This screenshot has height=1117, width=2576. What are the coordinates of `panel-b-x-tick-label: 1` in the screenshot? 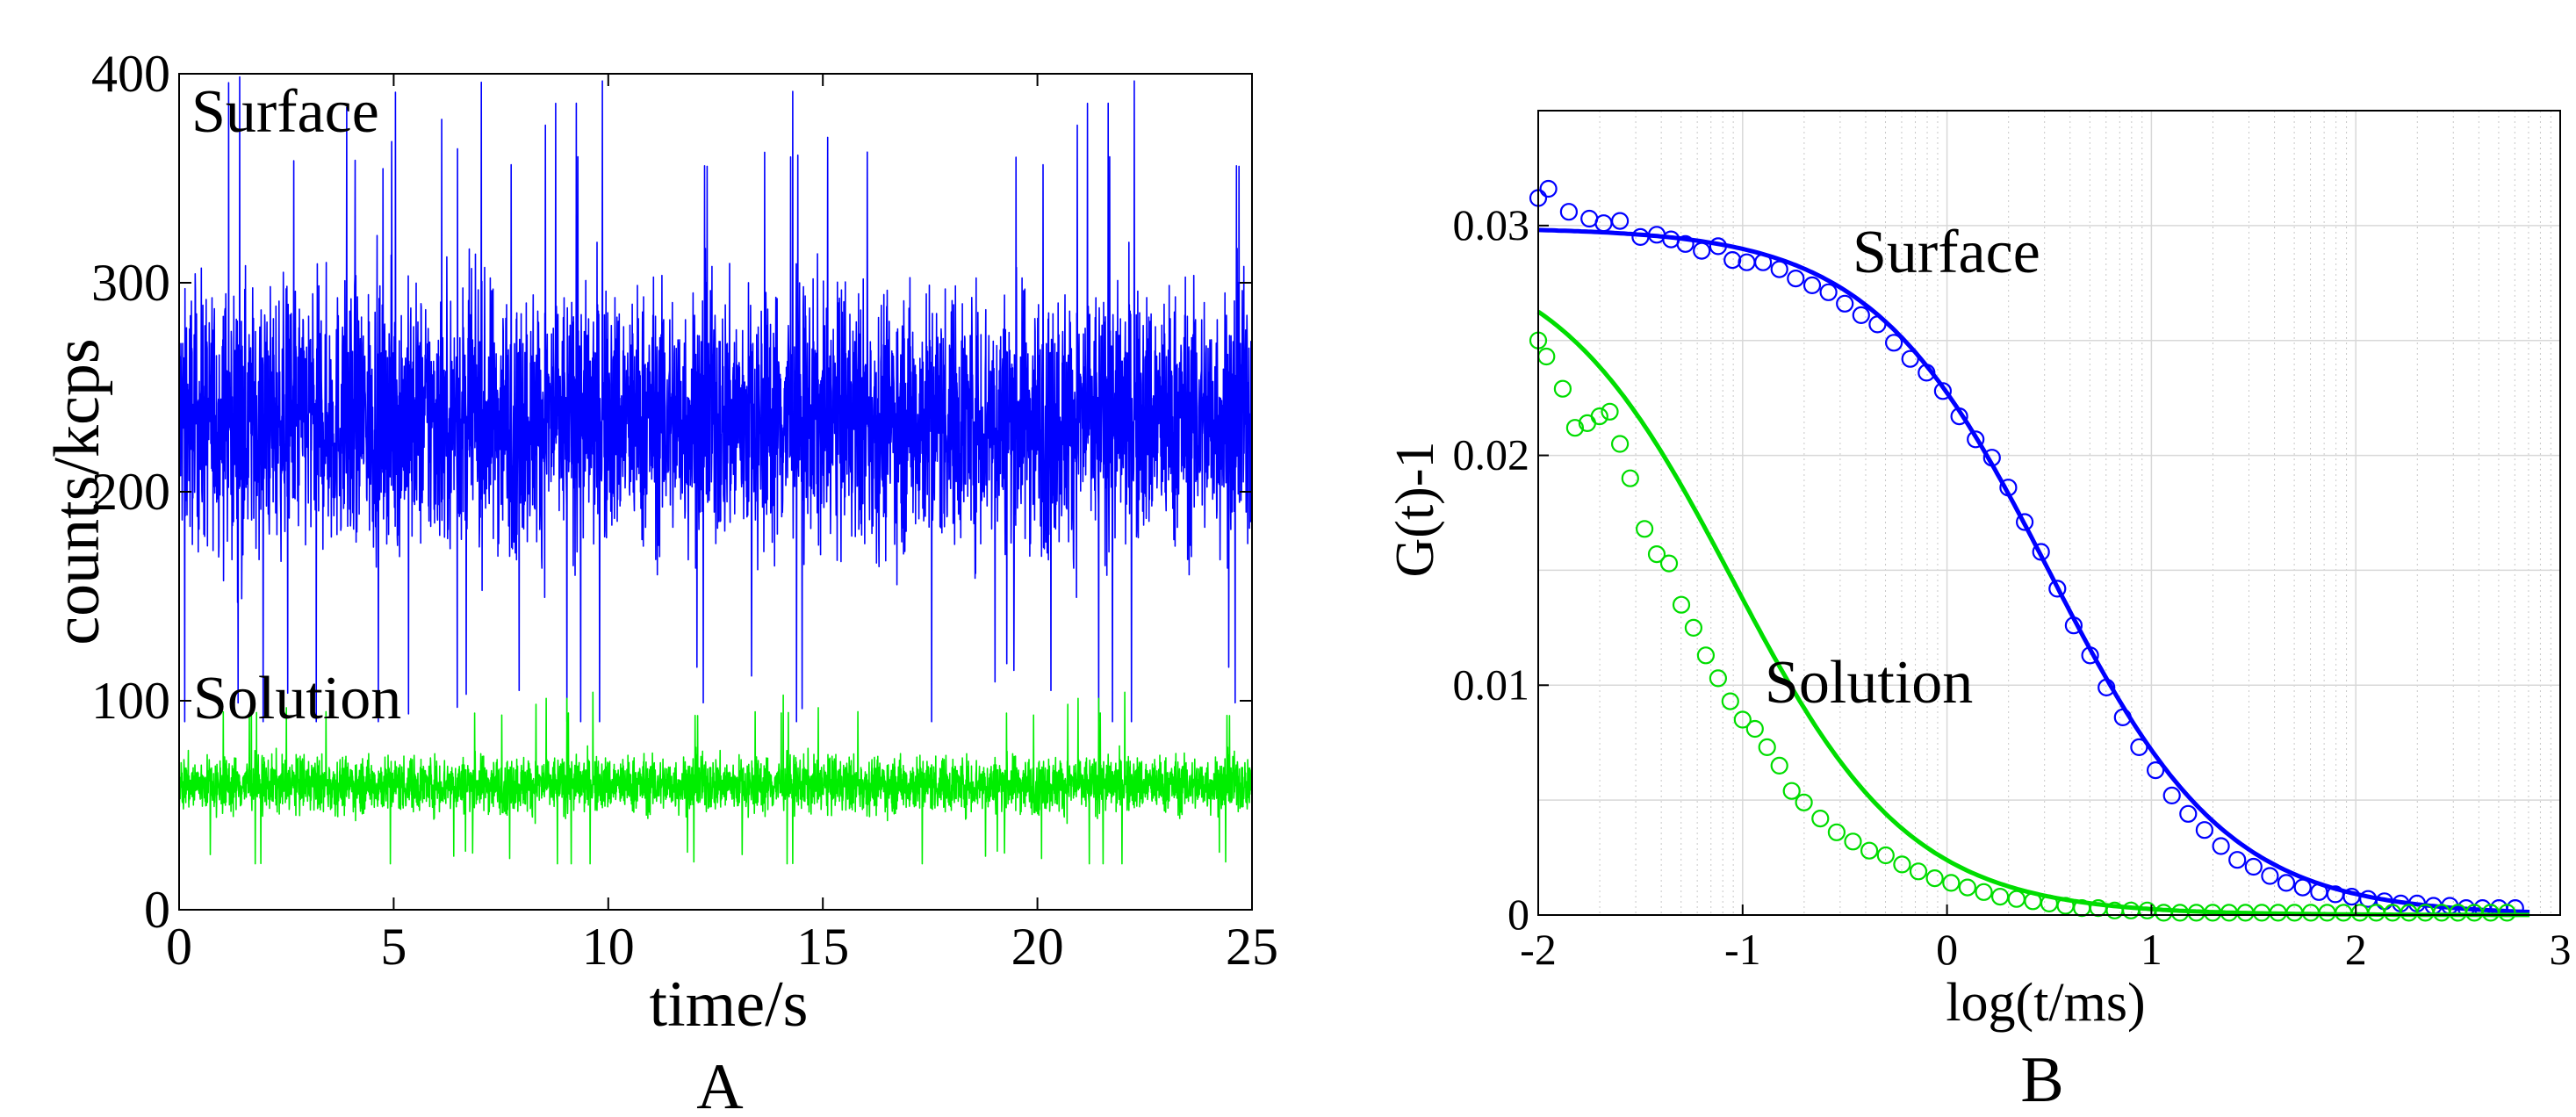 It's located at (2151, 949).